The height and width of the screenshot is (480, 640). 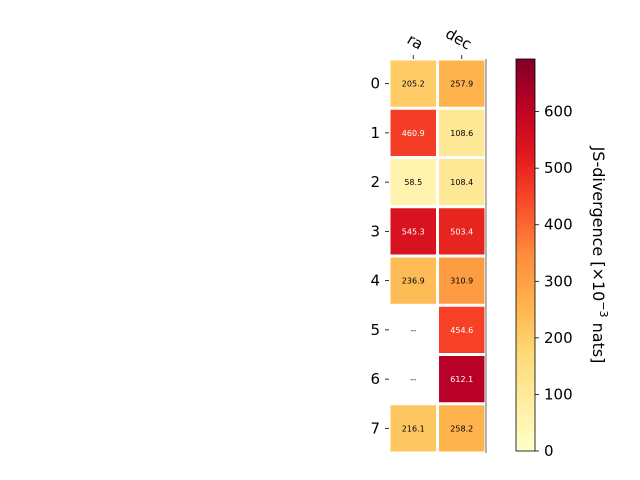 I want to click on y-tick-label: 0, so click(x=375, y=84).